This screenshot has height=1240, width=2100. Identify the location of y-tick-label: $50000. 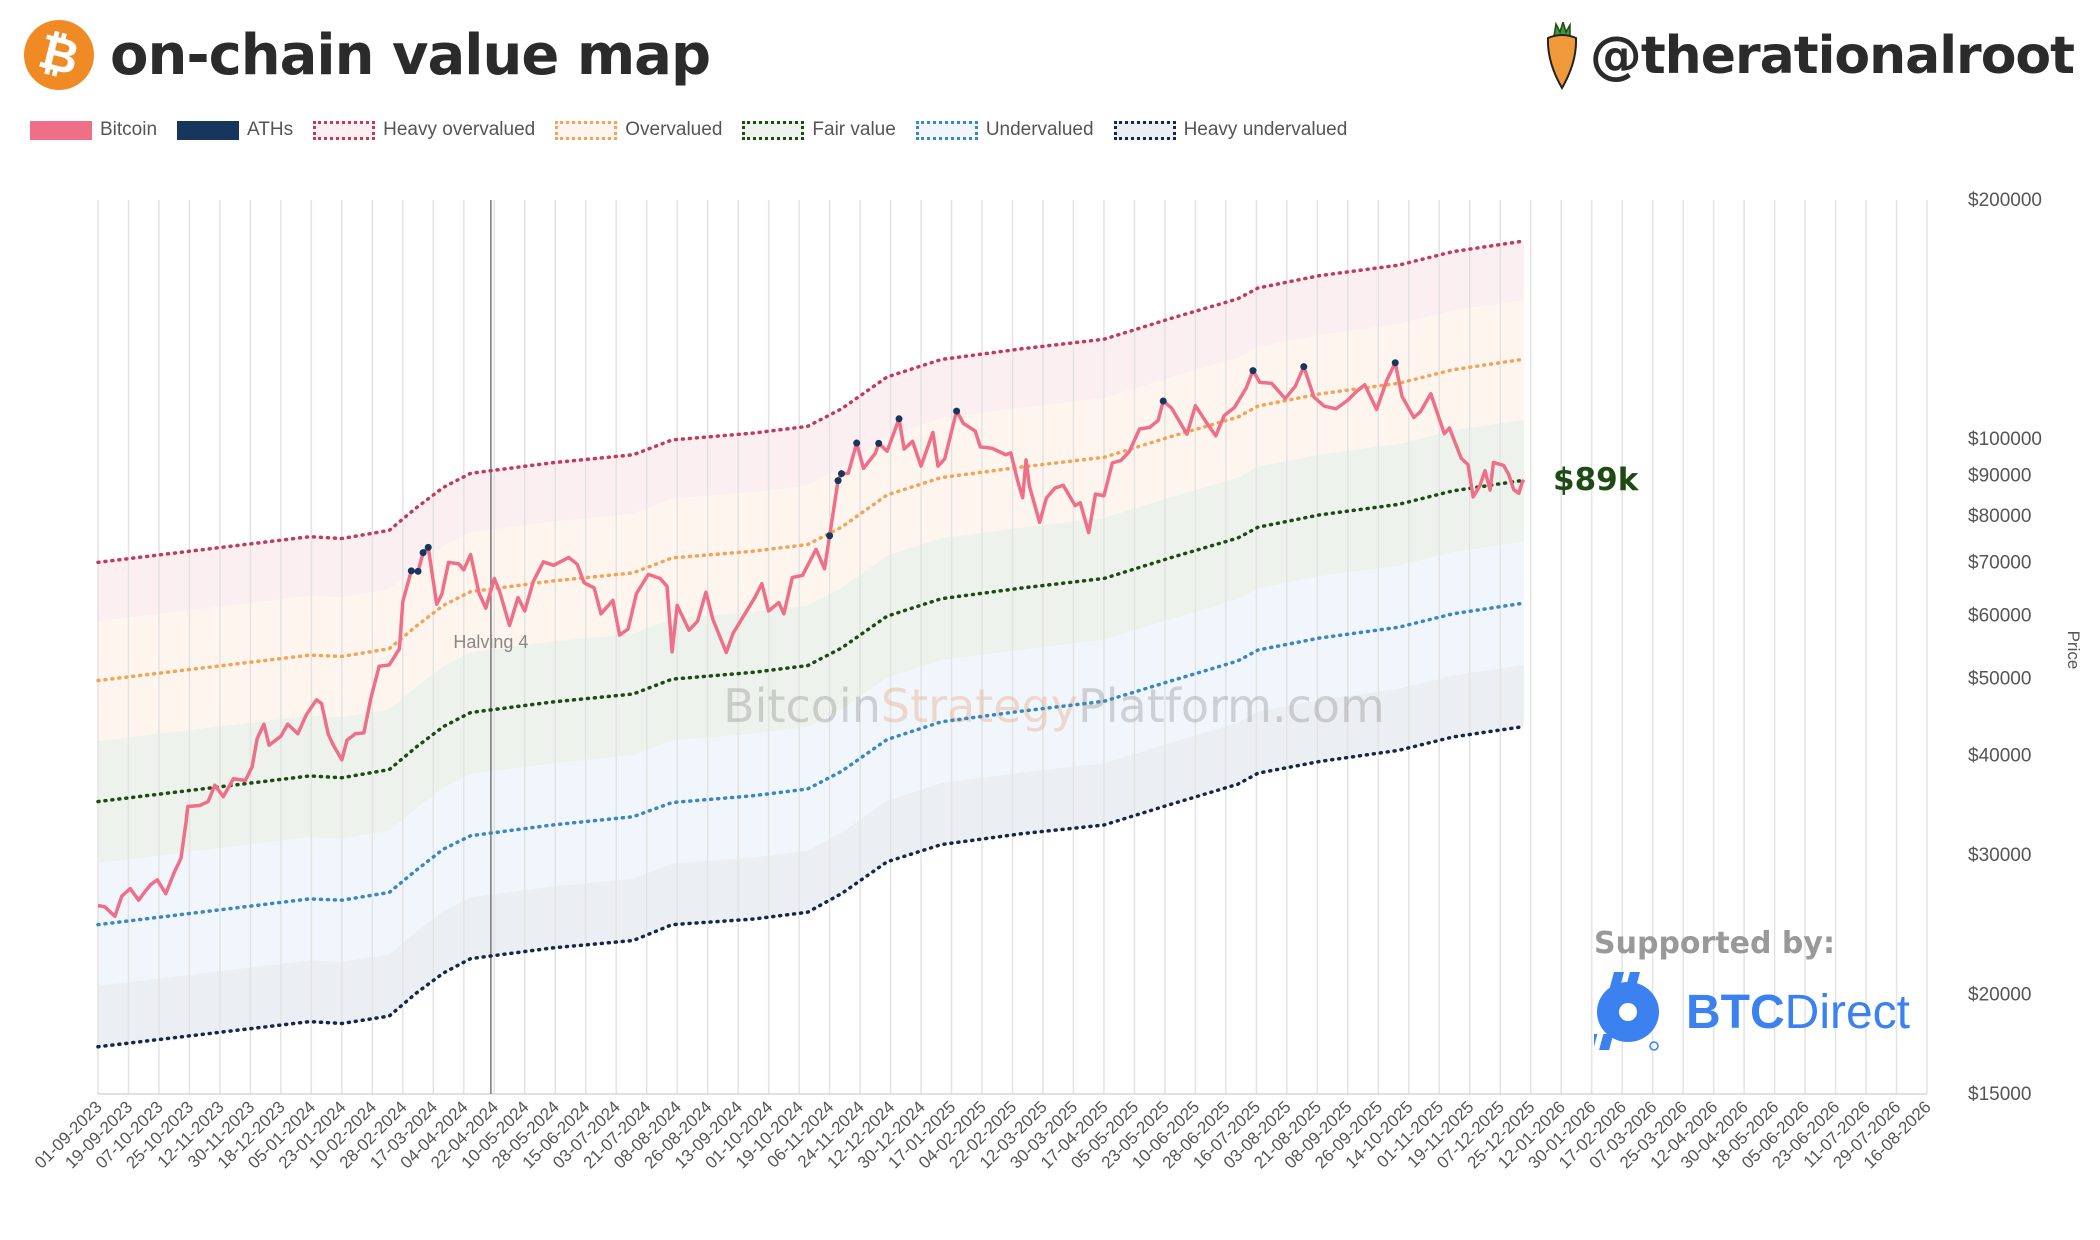
(1999, 678).